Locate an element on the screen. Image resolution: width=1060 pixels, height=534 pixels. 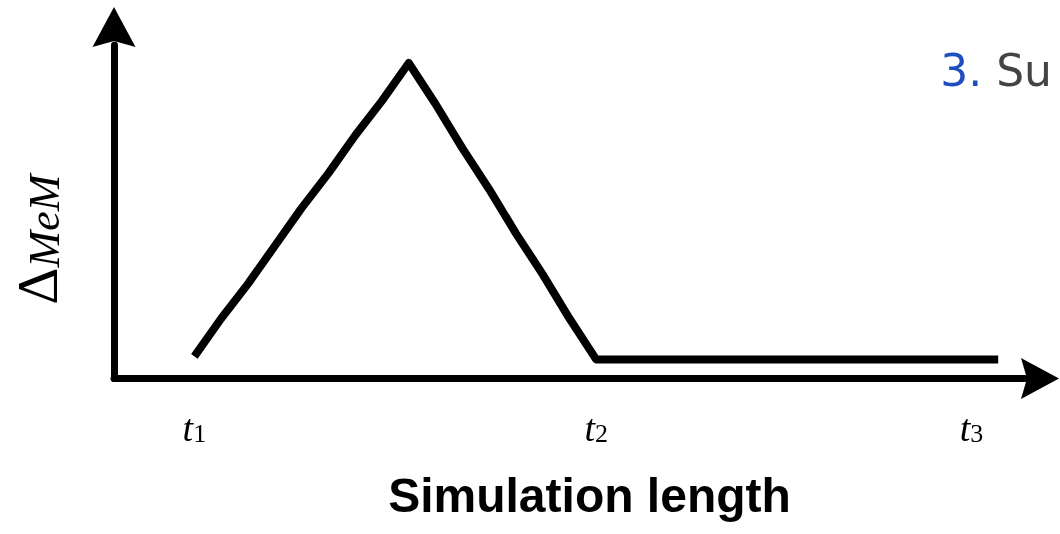
annotation: 3. Su is located at coordinates (996, 70).